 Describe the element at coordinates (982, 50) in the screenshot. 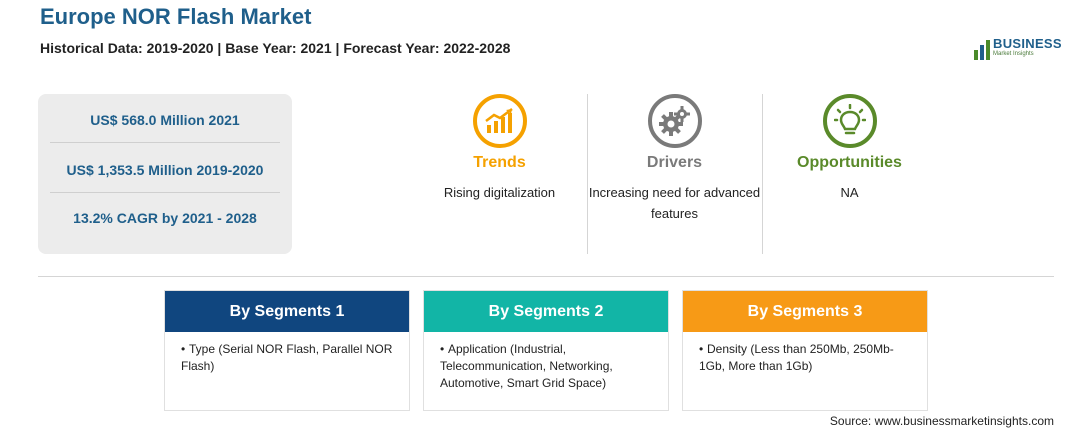

I see `logo-bars-icon` at that location.